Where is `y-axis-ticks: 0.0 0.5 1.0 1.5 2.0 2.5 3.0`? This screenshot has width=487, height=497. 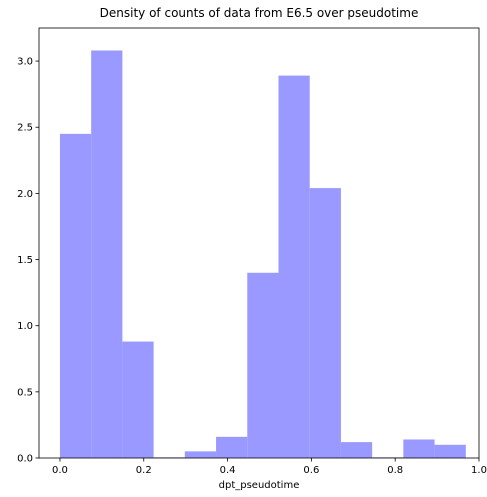 y-axis-ticks: 0.0 0.5 1.0 1.5 2.0 2.5 3.0 is located at coordinates (28, 261).